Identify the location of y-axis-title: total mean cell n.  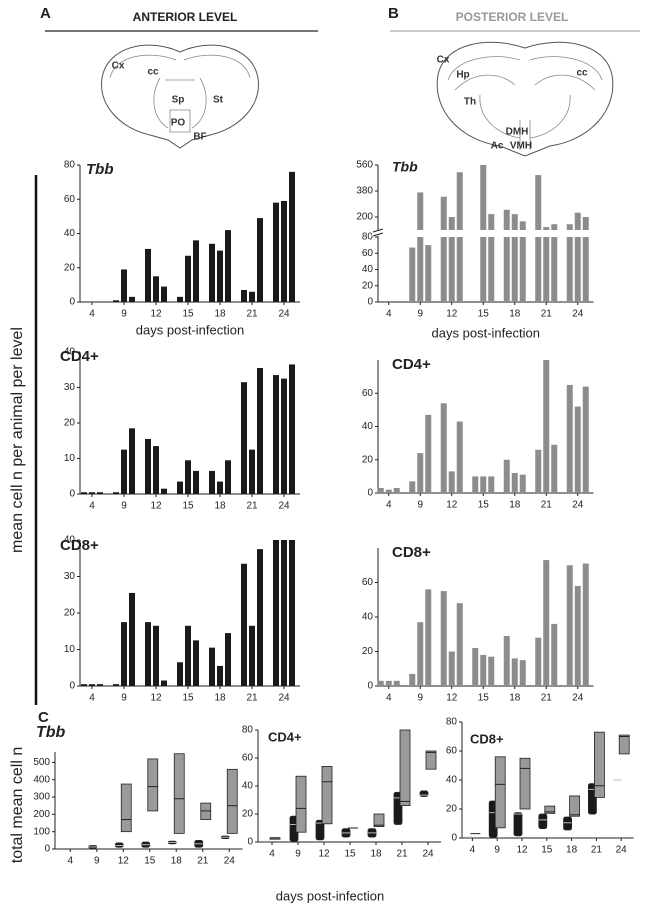
(17, 805).